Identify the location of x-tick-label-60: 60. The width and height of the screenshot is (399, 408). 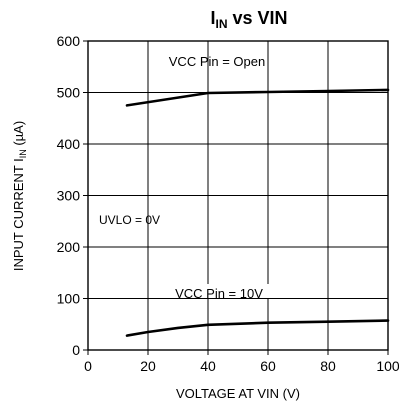
(268, 366).